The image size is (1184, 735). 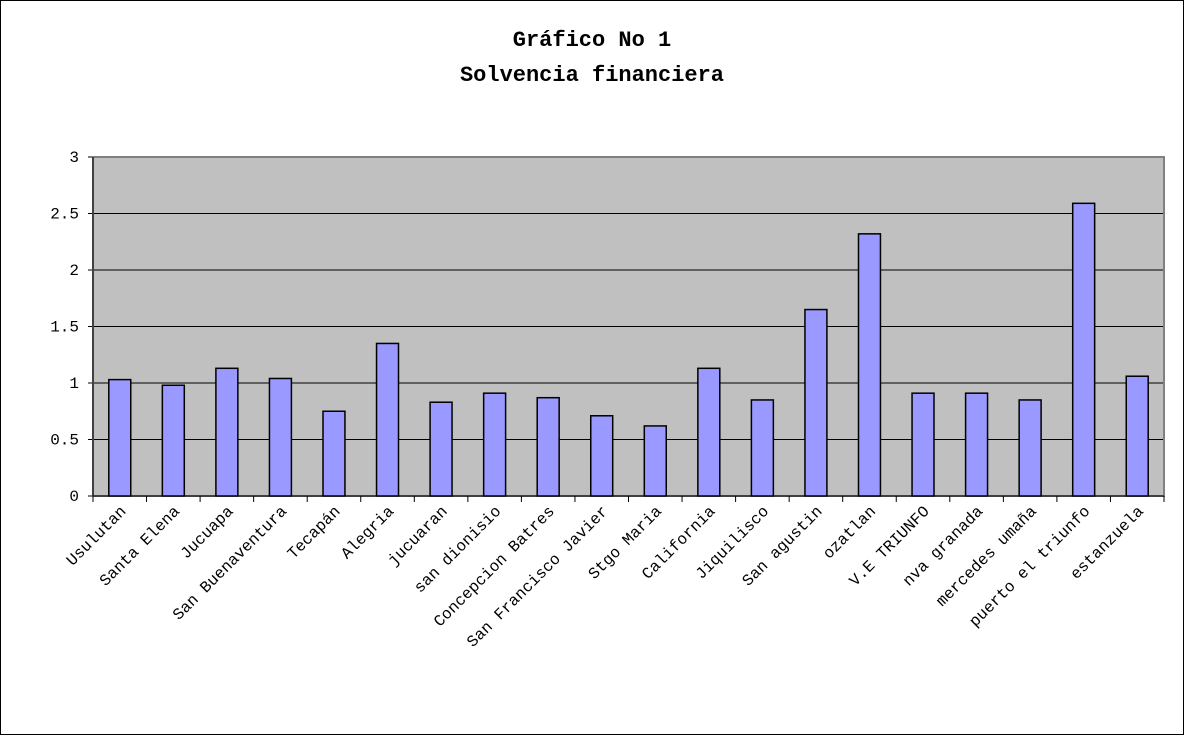 What do you see at coordinates (74, 158) in the screenshot?
I see `y-tick-label: 3` at bounding box center [74, 158].